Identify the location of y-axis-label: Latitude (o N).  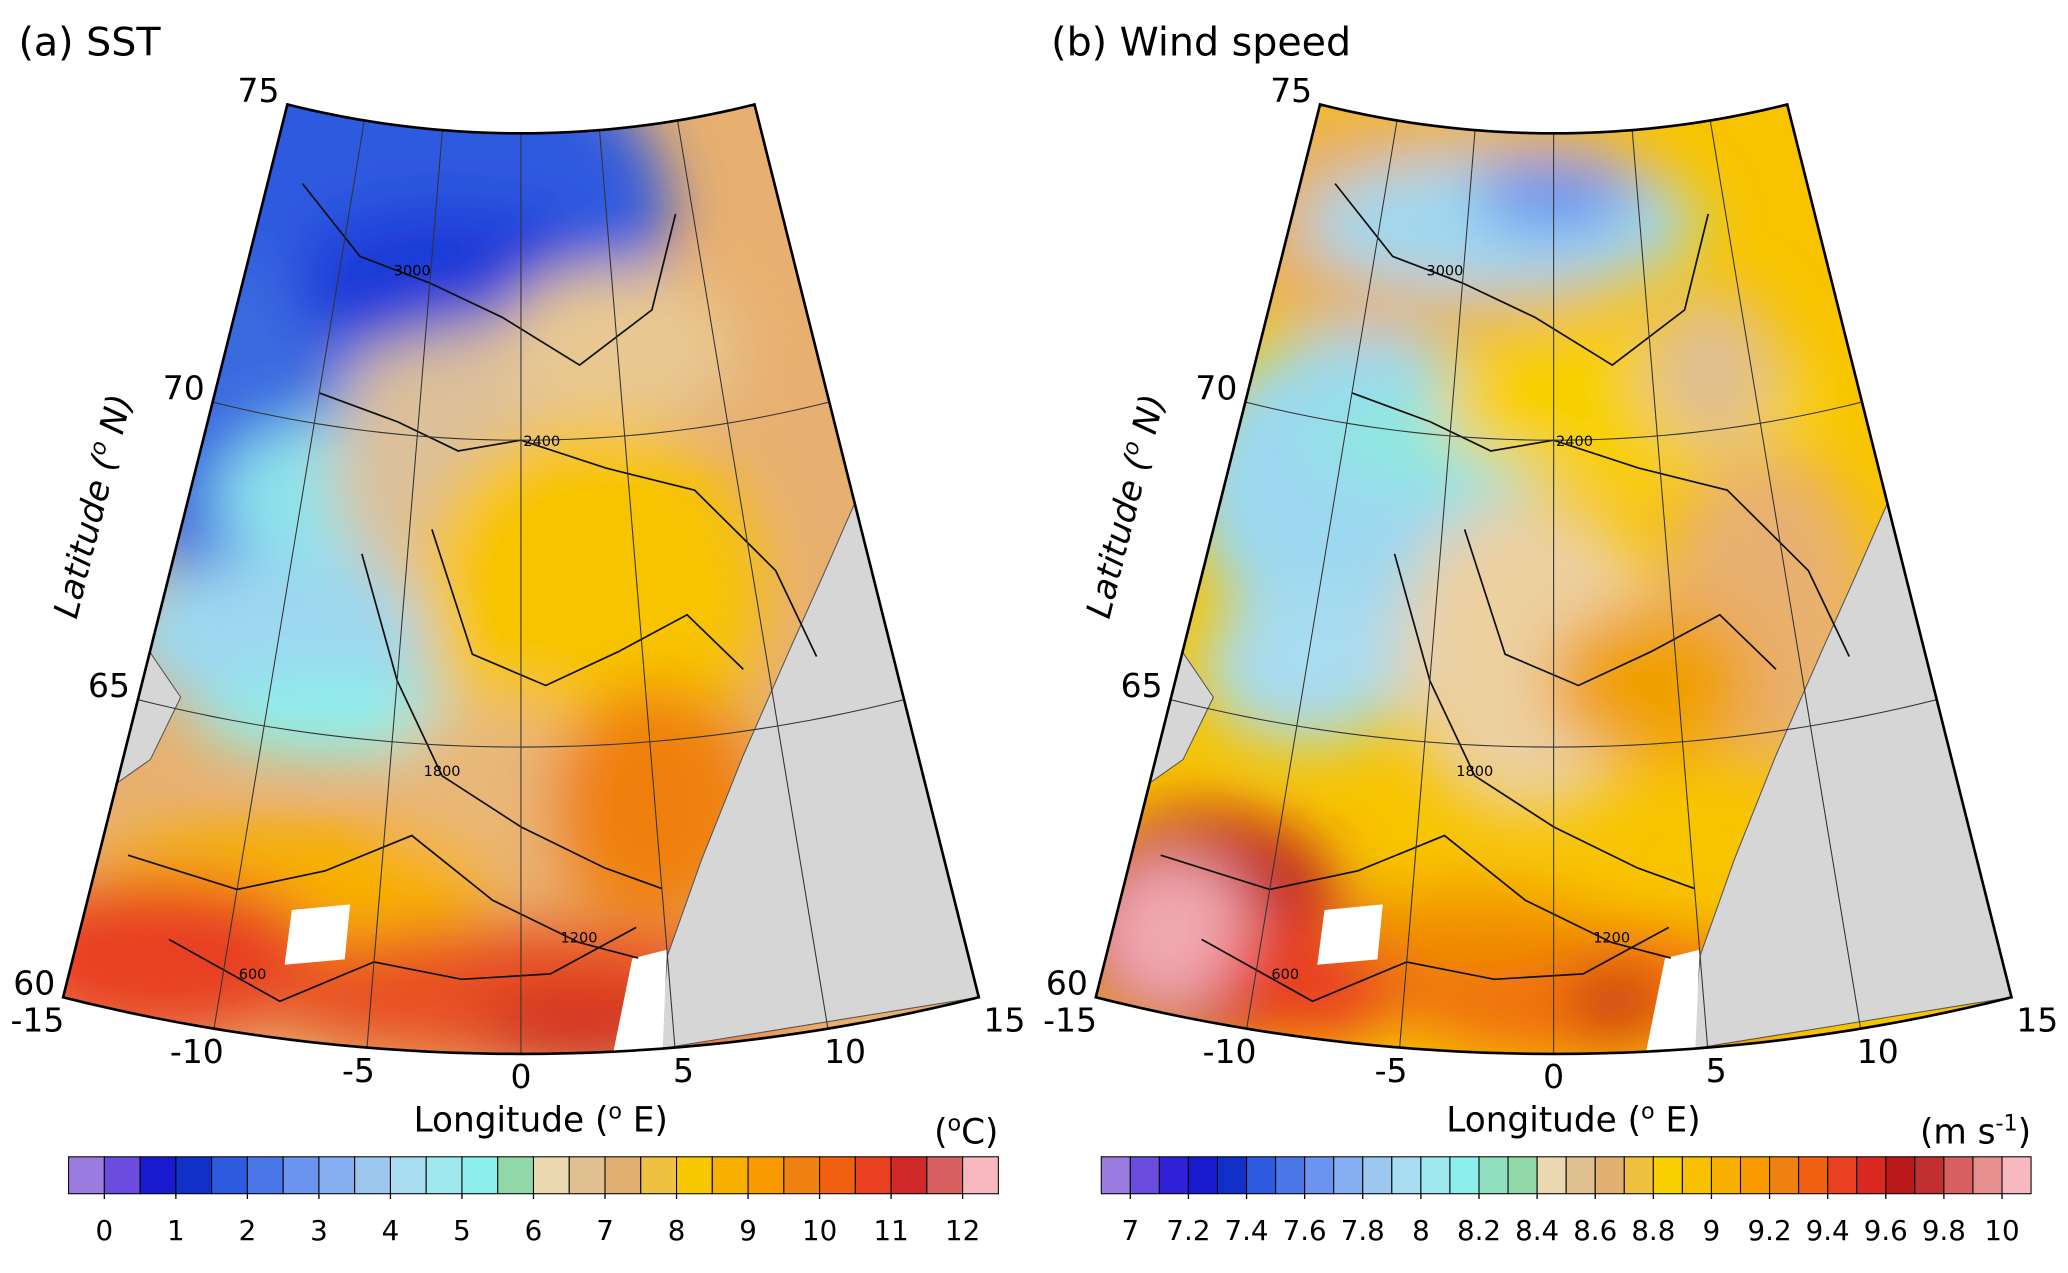
(1125, 506).